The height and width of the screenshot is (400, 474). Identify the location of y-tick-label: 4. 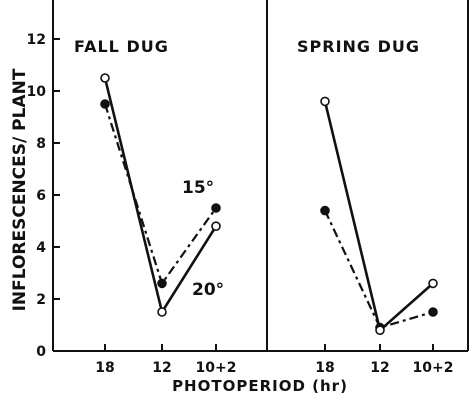
(41, 248).